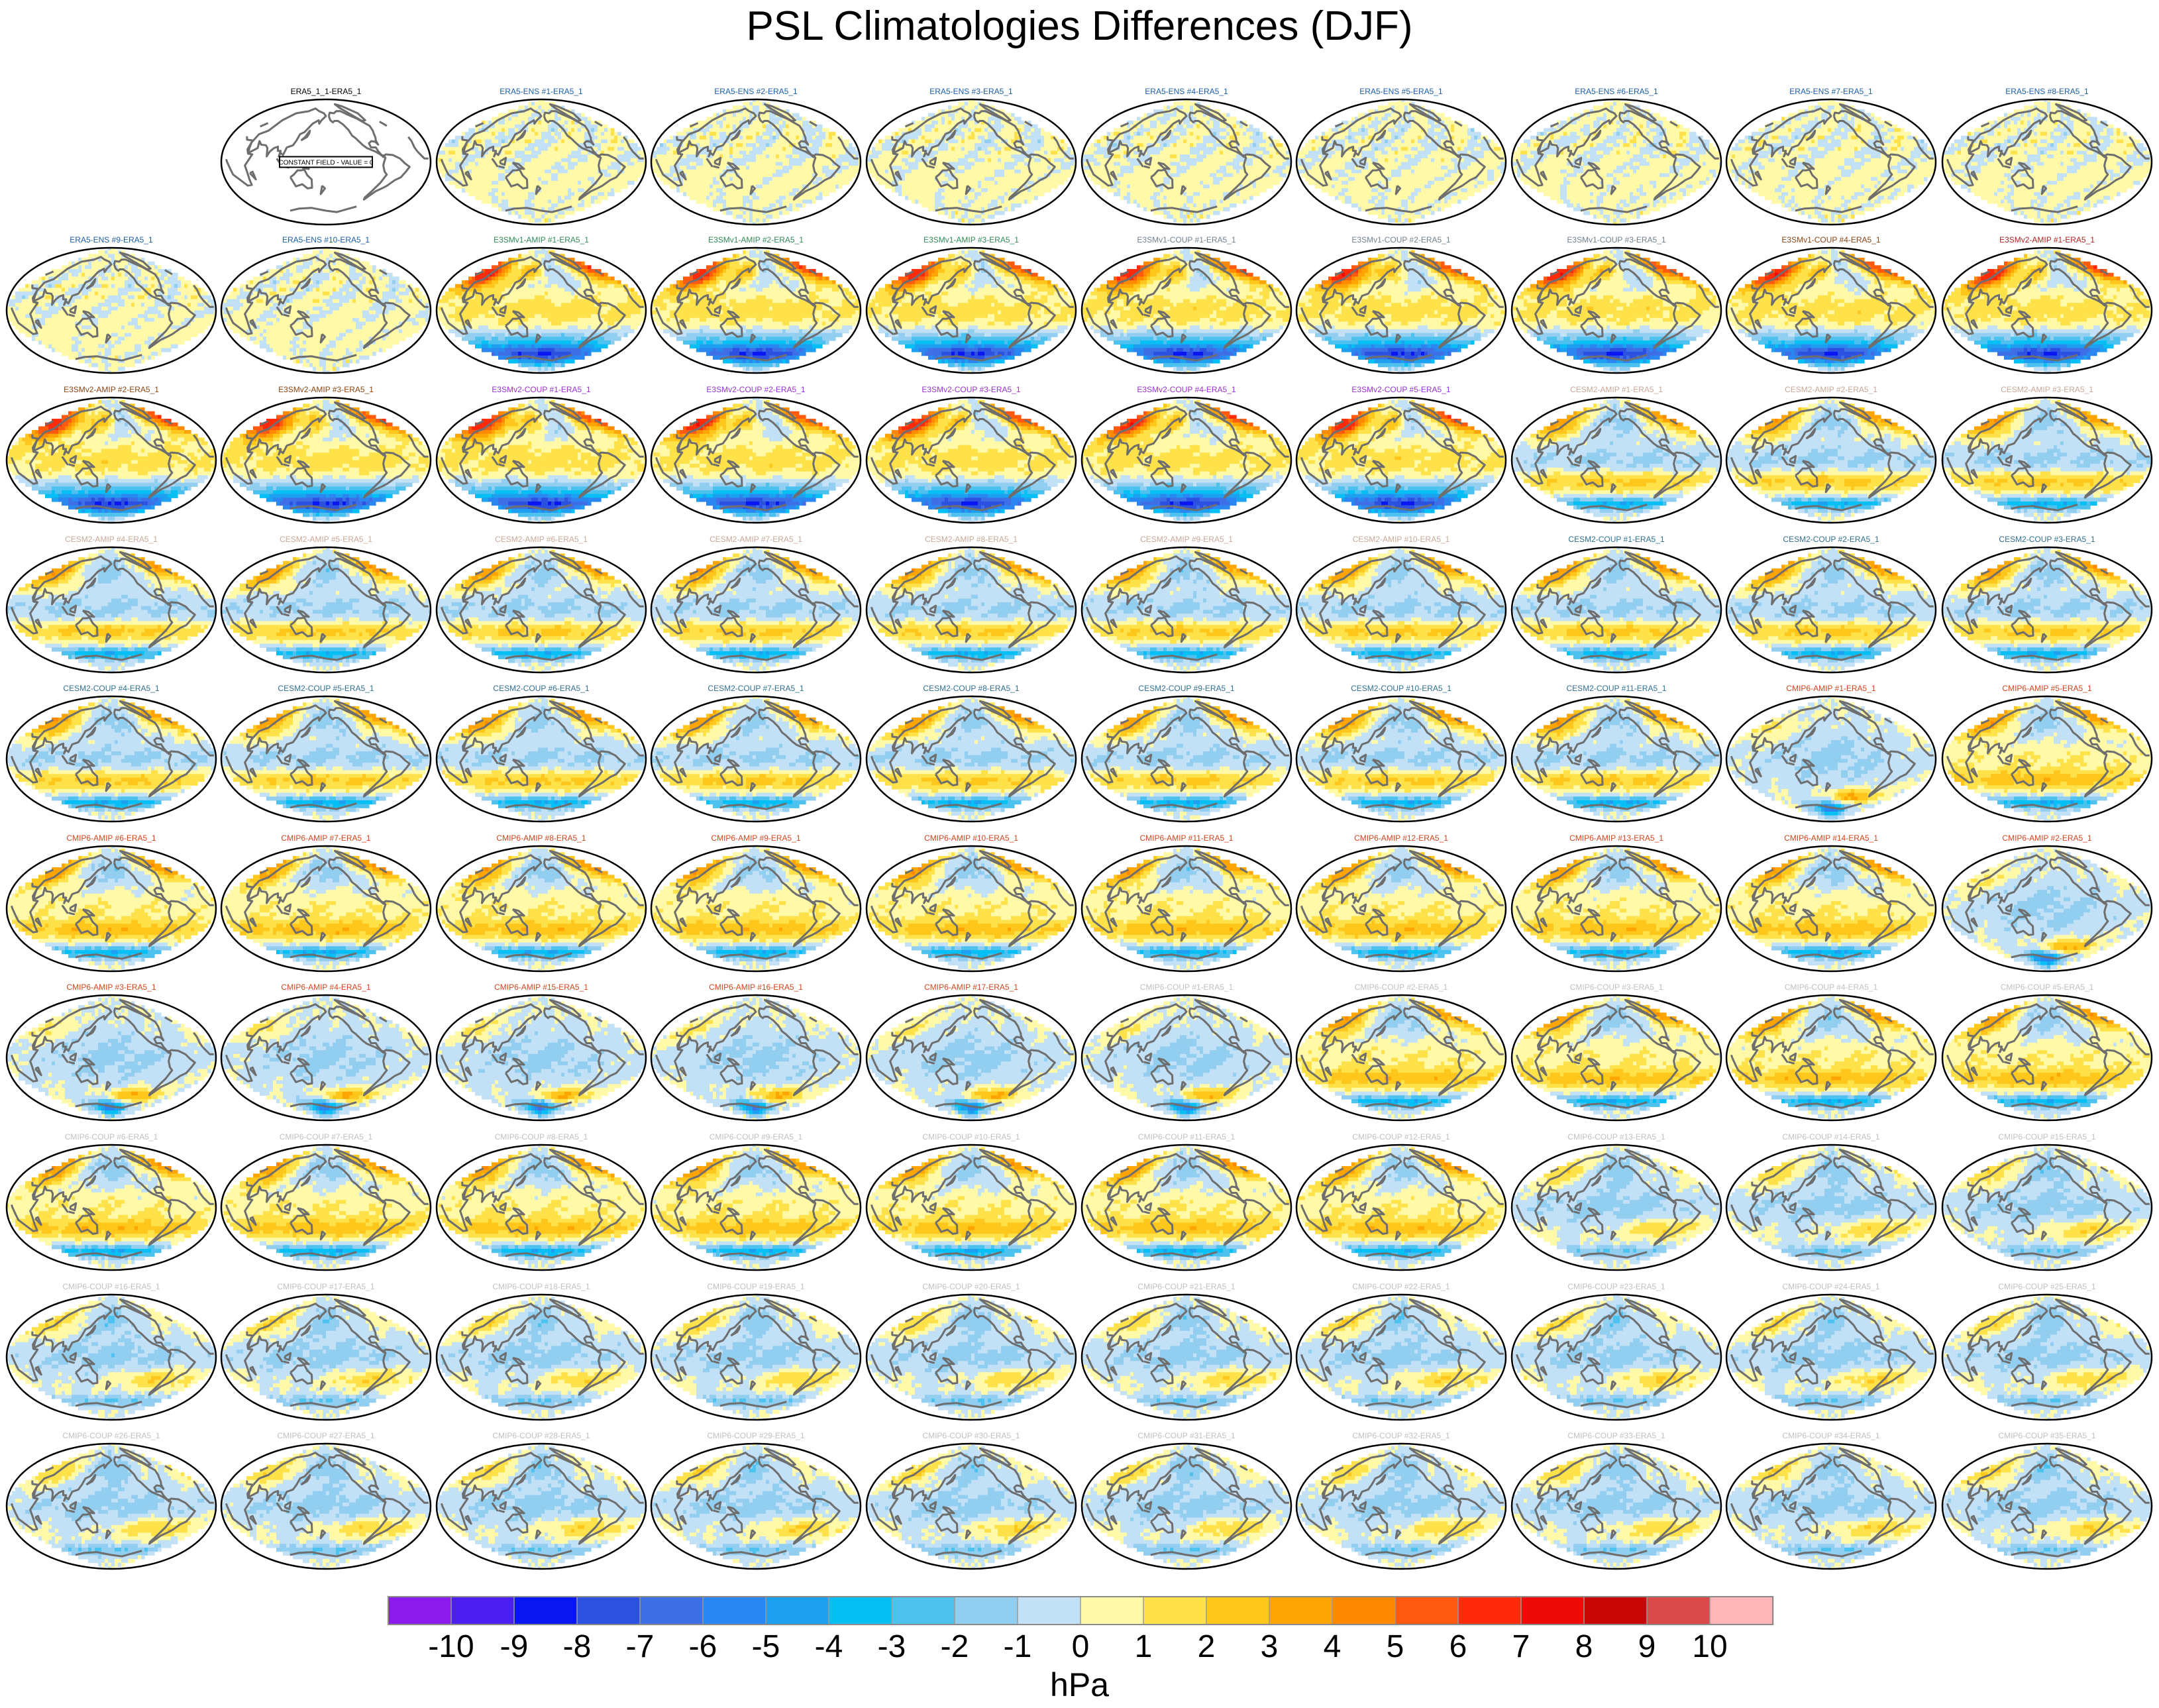 This screenshot has width=2159, height=1708. Describe the element at coordinates (1401, 1436) in the screenshot. I see `panel-title: CMIP6-COUP #32-ERA5_1` at that location.